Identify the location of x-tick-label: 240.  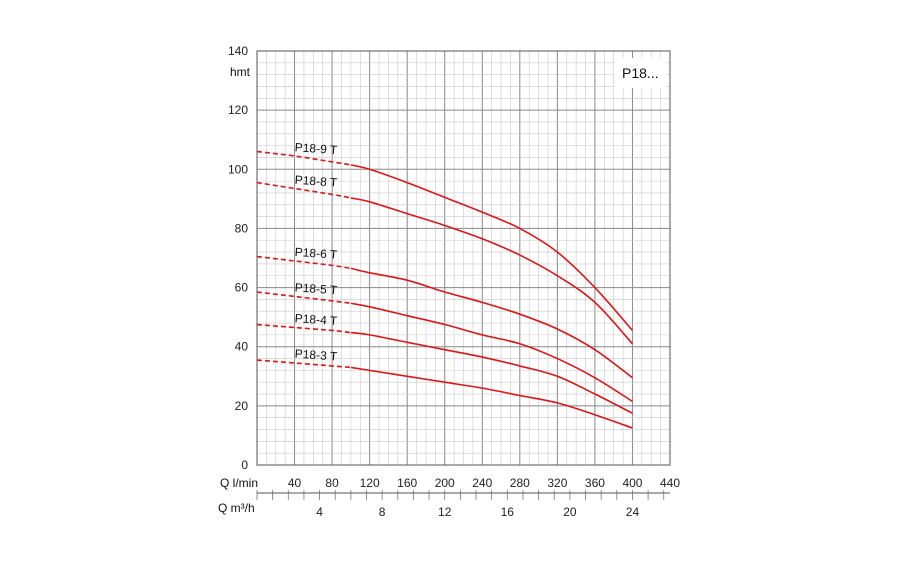
(482, 483).